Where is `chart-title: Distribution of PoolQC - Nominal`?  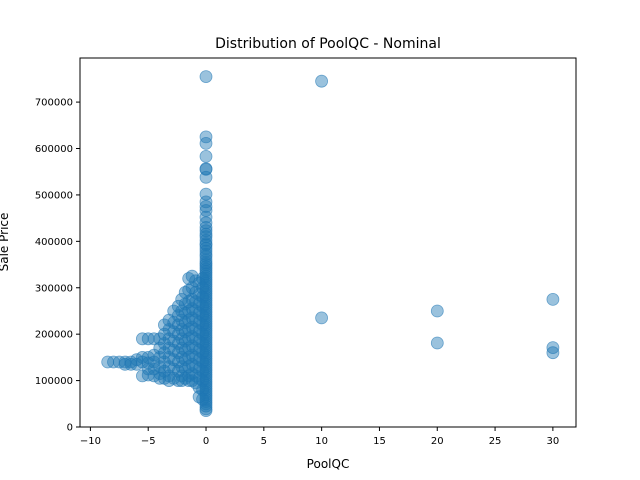
chart-title: Distribution of PoolQC - Nominal is located at coordinates (328, 44).